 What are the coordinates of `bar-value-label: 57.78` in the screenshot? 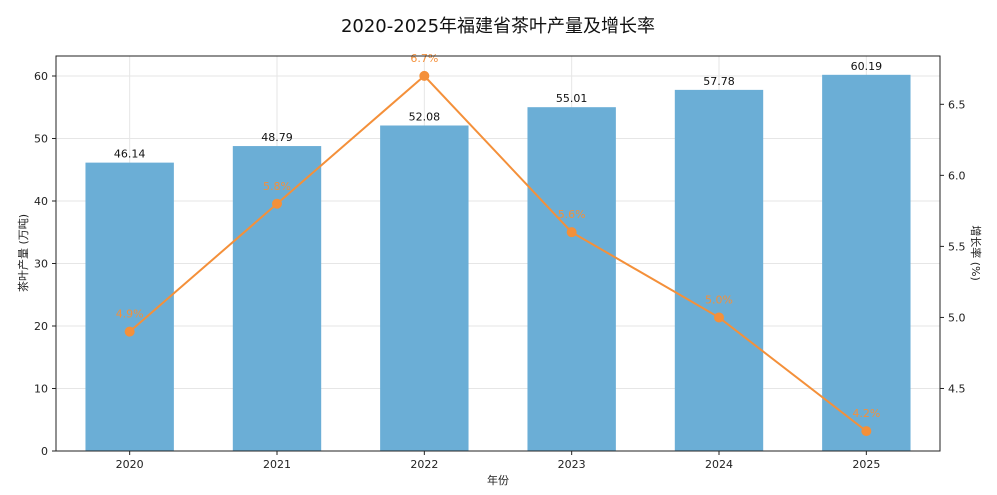 It's located at (719, 81).